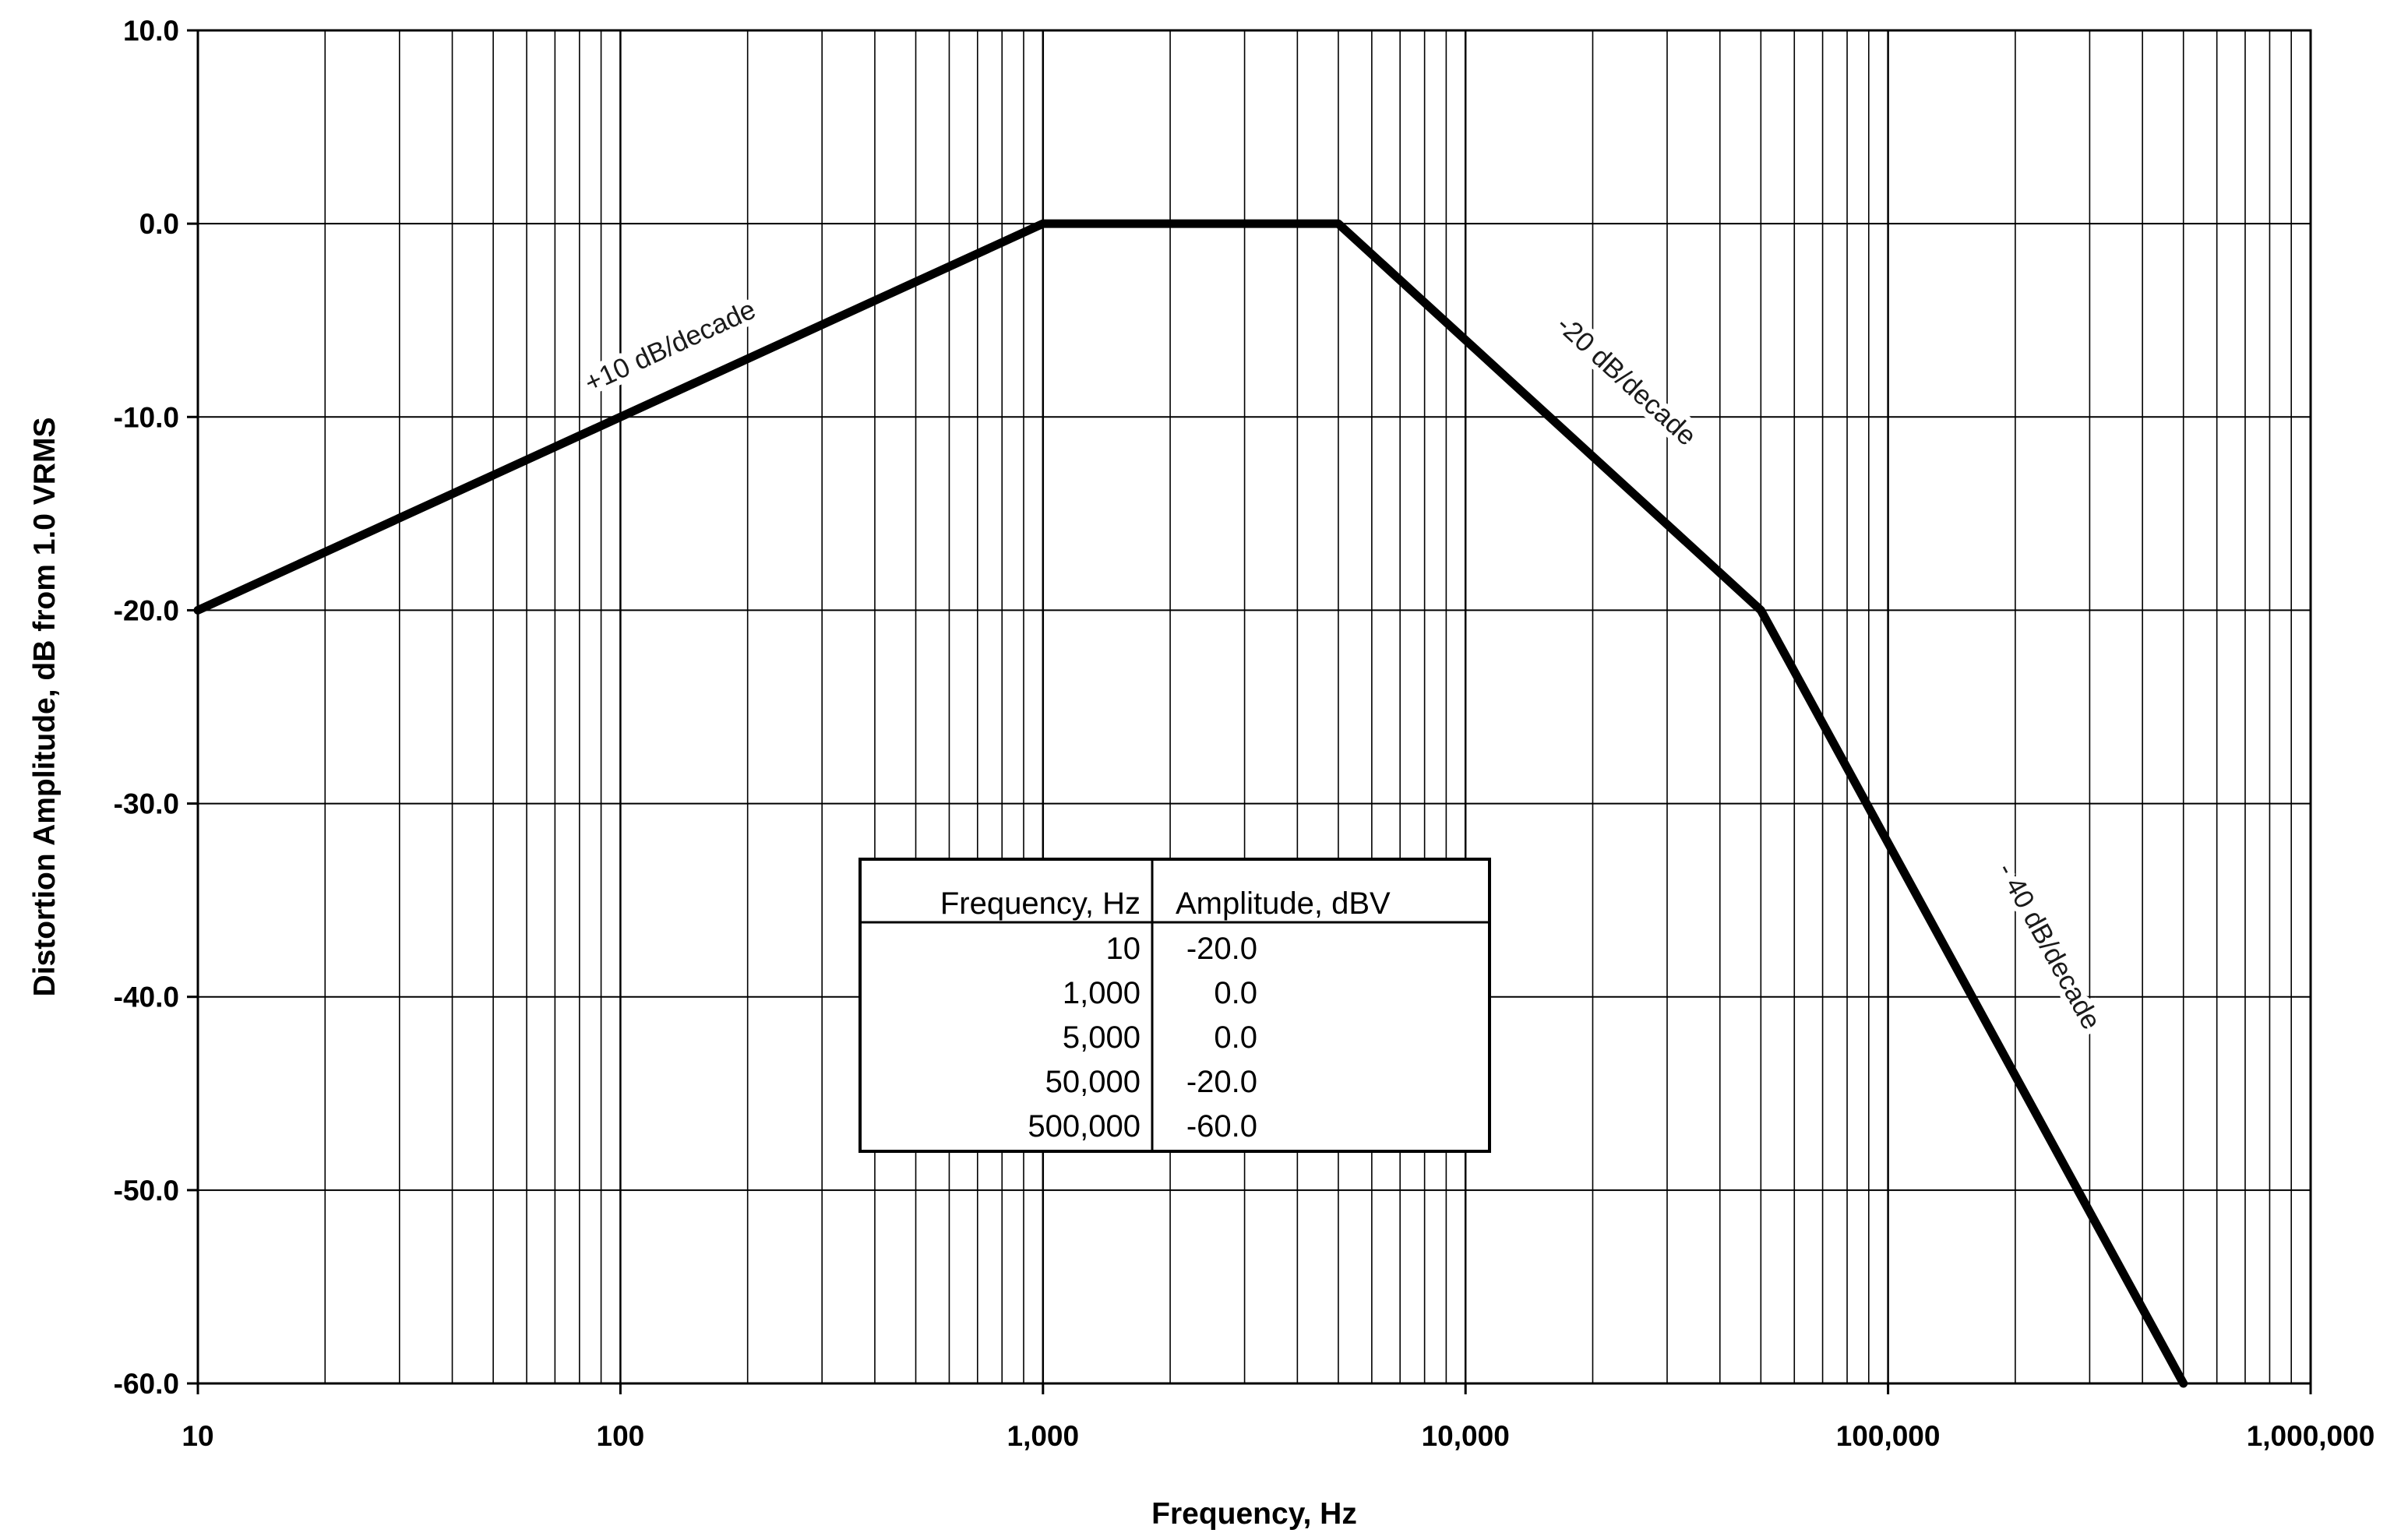 The image size is (2408, 1540). Describe the element at coordinates (156, 707) in the screenshot. I see `y-axis: 10.0 0.0 -10.0 -20.0 -30.0 -40.0 -50.0 -60.0` at that location.